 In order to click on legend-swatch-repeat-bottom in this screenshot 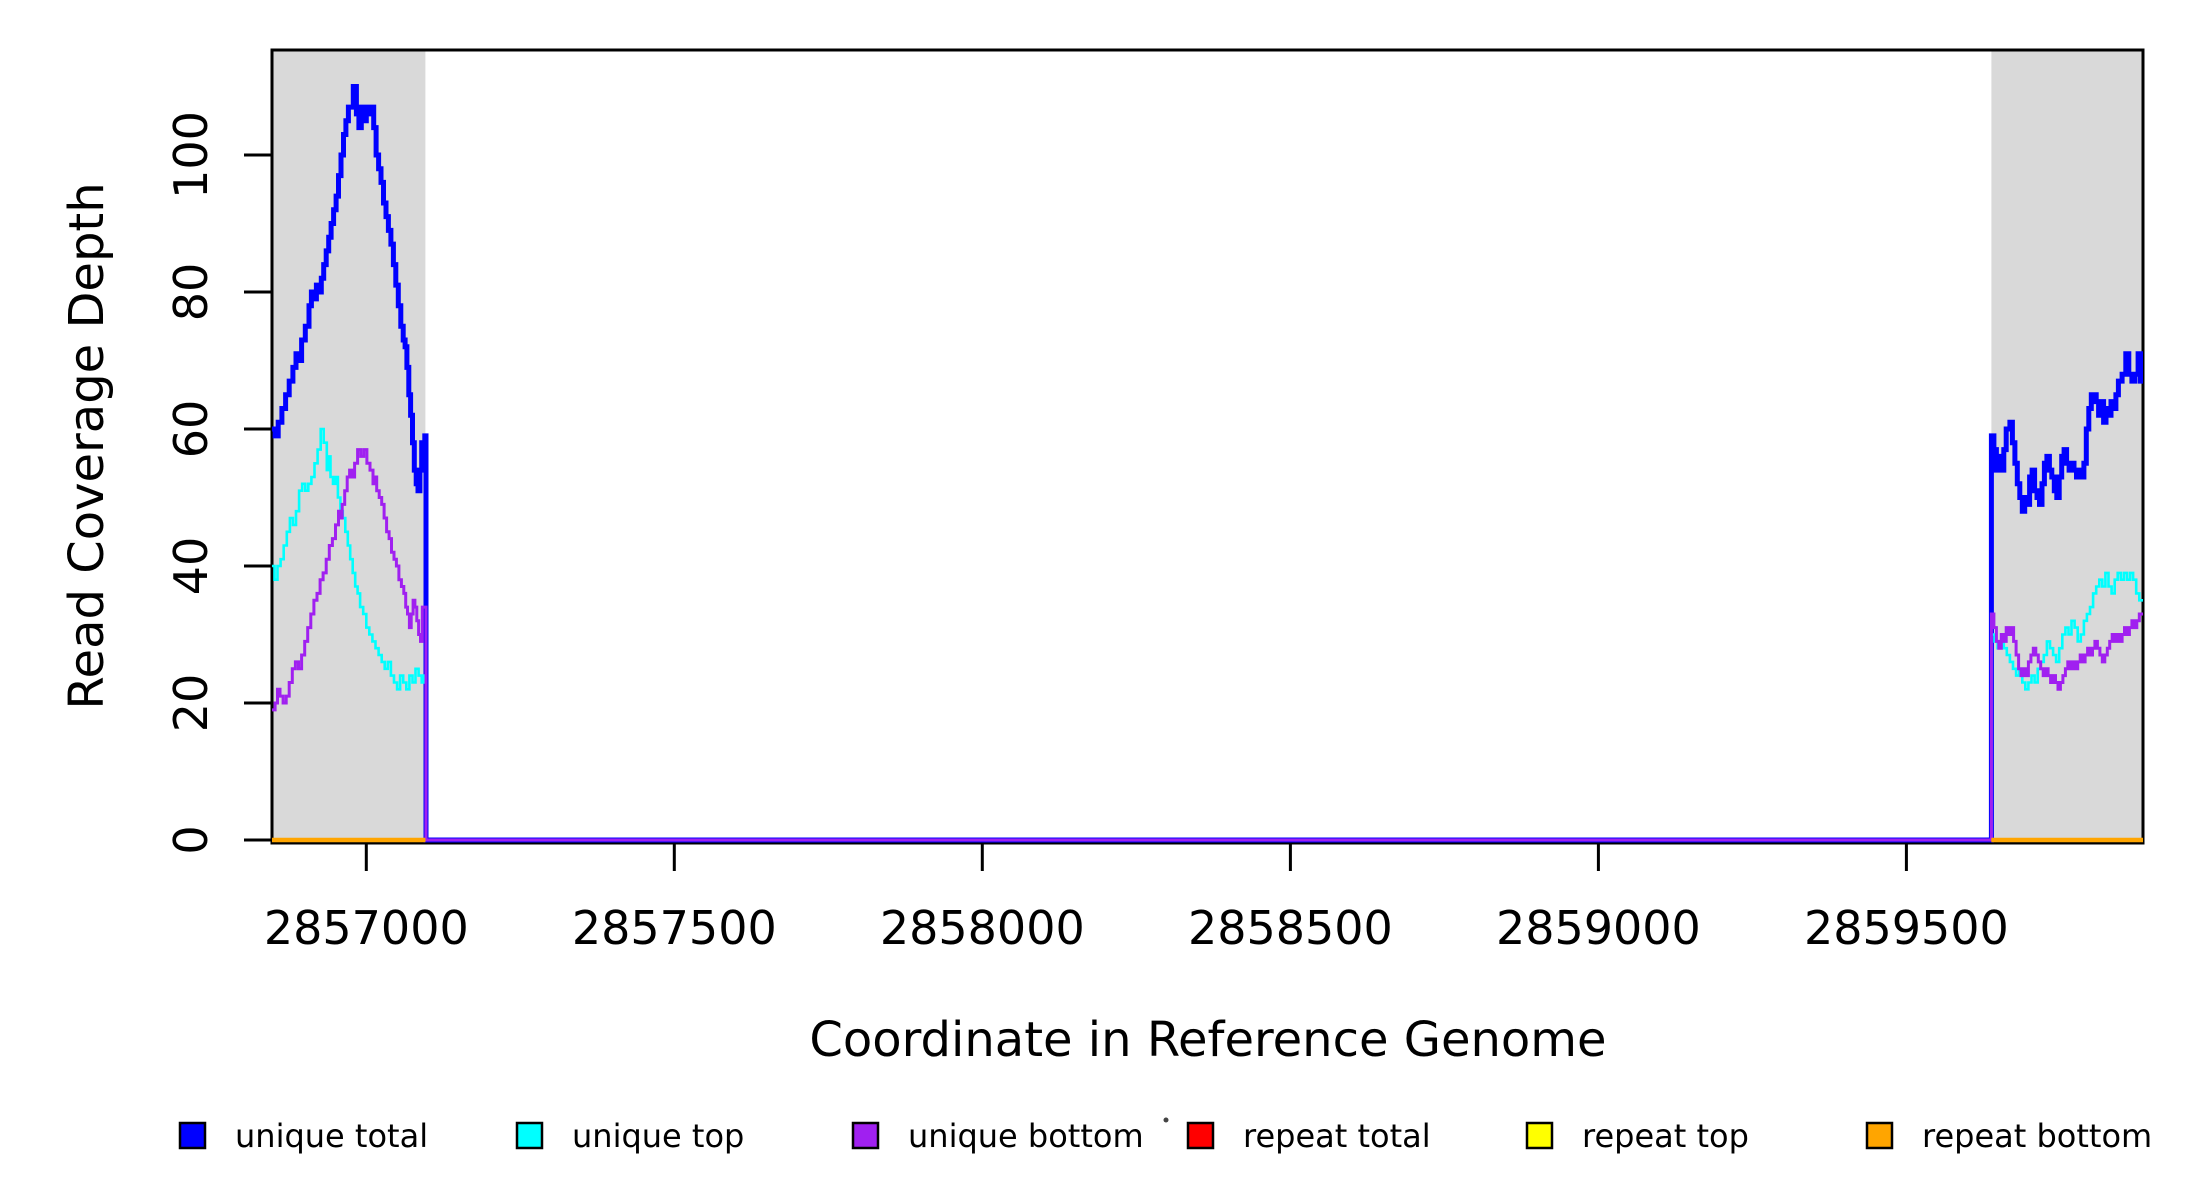, I will do `click(1879, 1135)`.